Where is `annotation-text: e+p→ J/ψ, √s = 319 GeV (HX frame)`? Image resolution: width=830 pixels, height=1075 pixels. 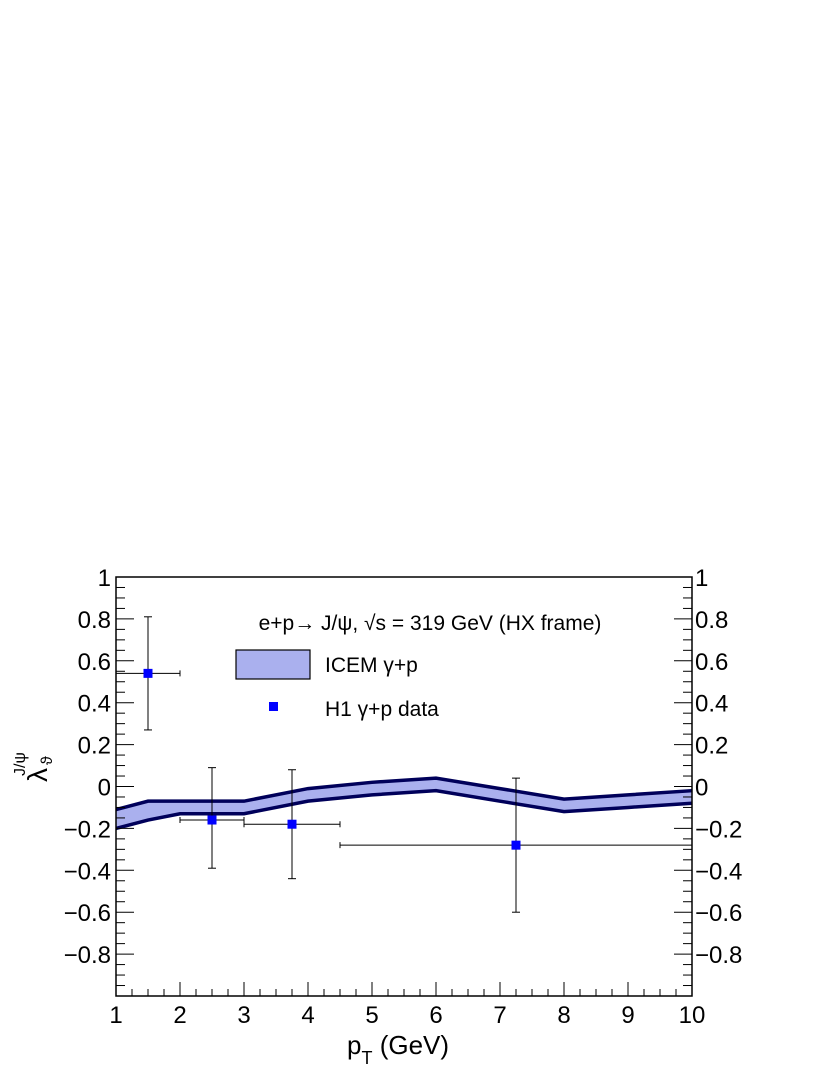
annotation-text: e+p→ J/ψ, √s = 319 GeV (HX frame) is located at coordinates (430, 623).